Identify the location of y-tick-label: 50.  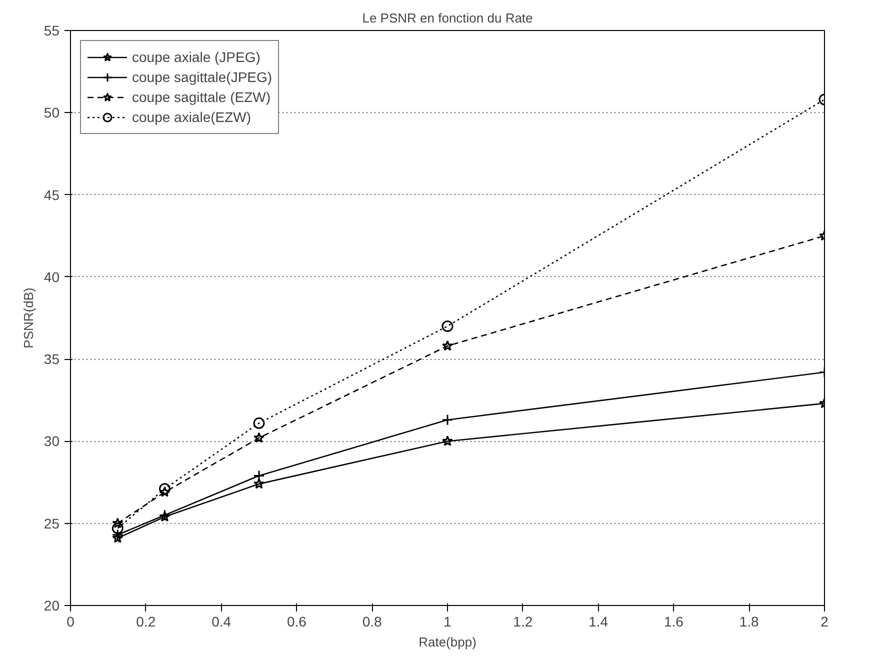
(52, 112).